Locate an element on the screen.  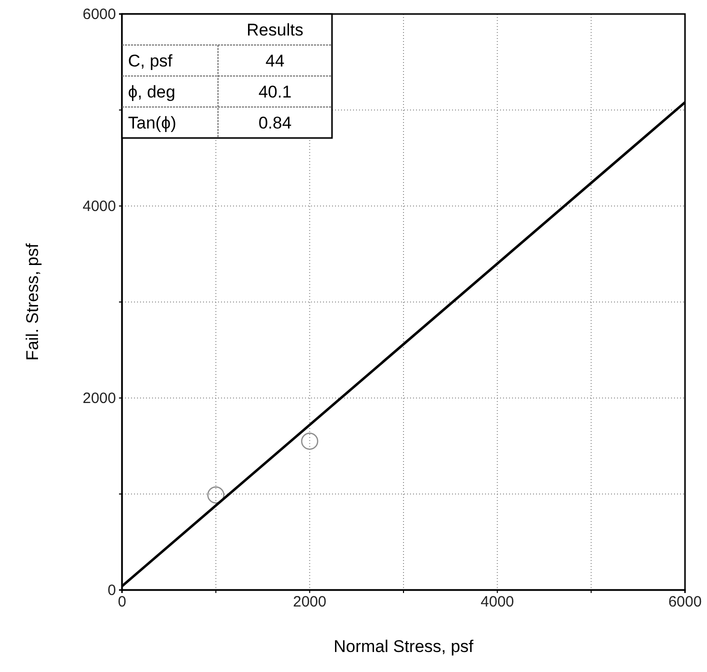
y-tick-label: 2000 is located at coordinates (99, 398).